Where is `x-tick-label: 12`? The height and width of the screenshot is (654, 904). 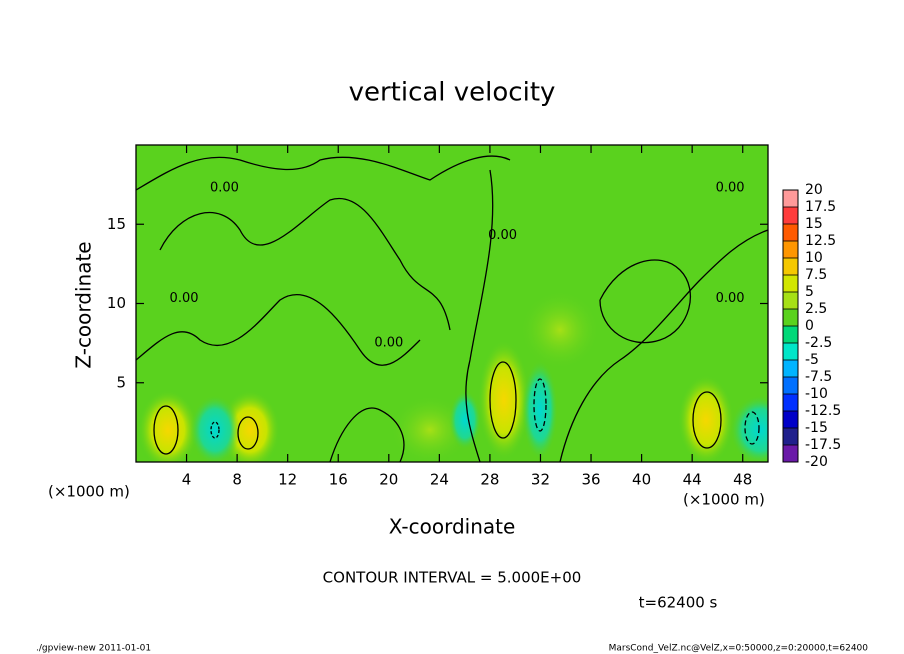 x-tick-label: 12 is located at coordinates (287, 480).